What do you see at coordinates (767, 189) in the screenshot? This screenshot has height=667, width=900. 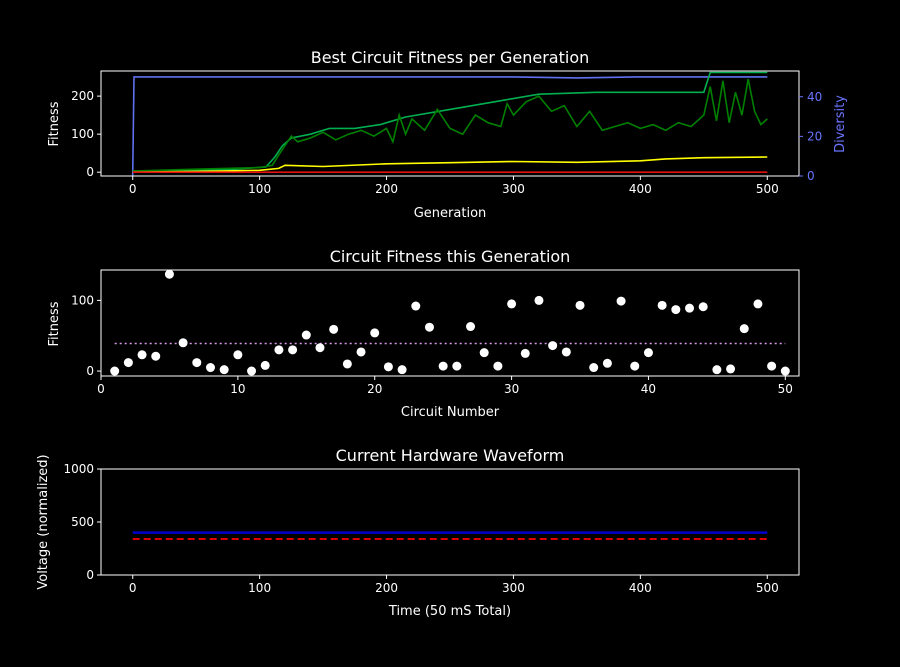 I see `chart1-xtick-label: 500` at bounding box center [767, 189].